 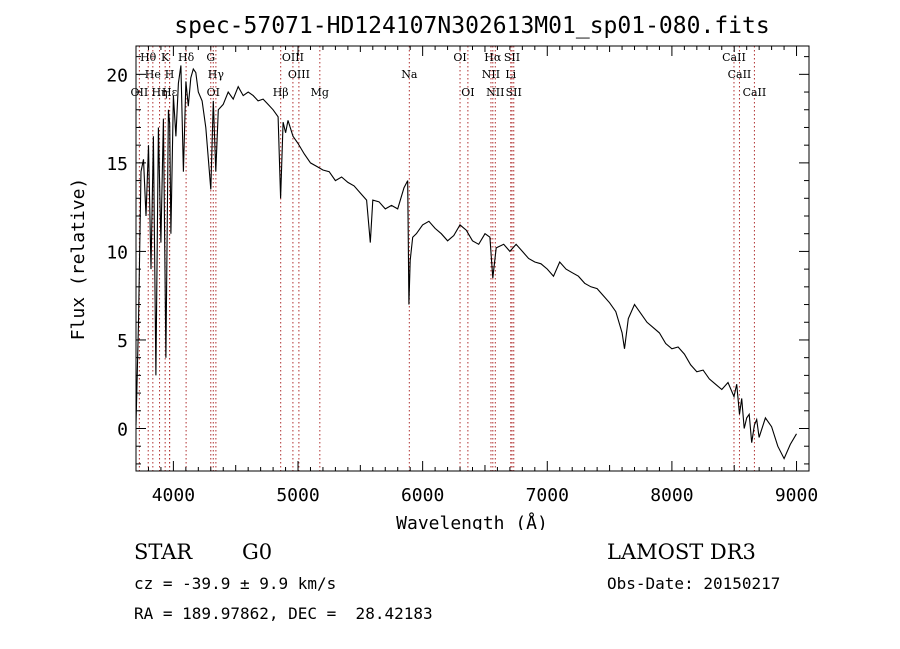 What do you see at coordinates (510, 74) in the screenshot?
I see `line-label-22: Li` at bounding box center [510, 74].